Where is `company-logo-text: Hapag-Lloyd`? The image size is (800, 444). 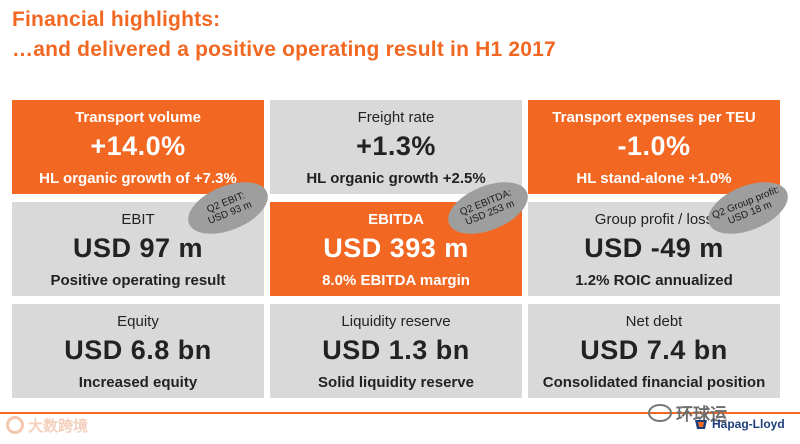
company-logo-text: Hapag-Lloyd is located at coordinates (748, 424).